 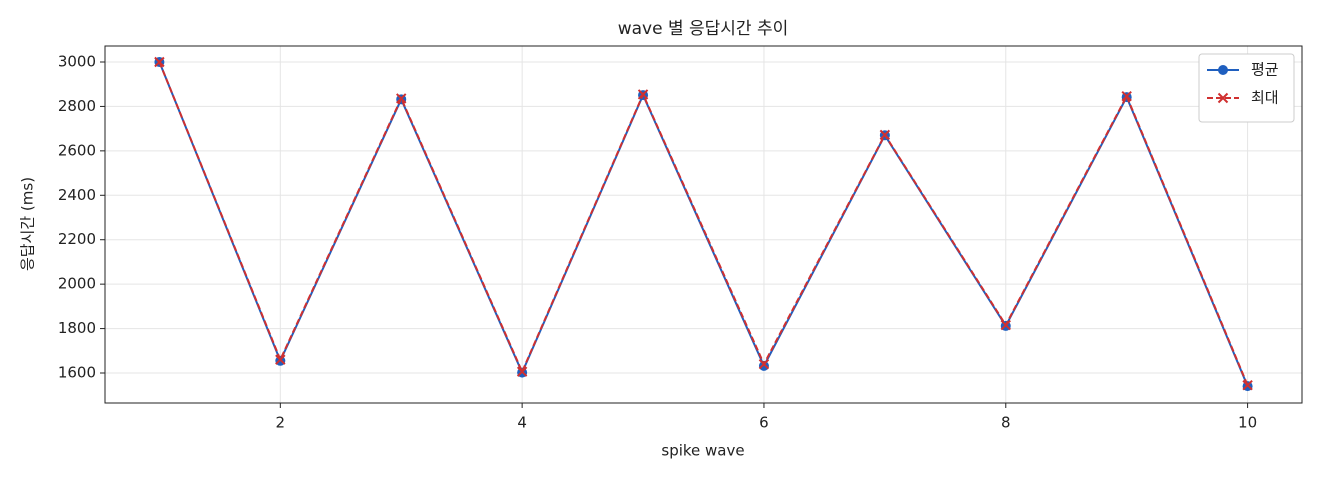 I want to click on y-tick-label: 3000, so click(x=77, y=61).